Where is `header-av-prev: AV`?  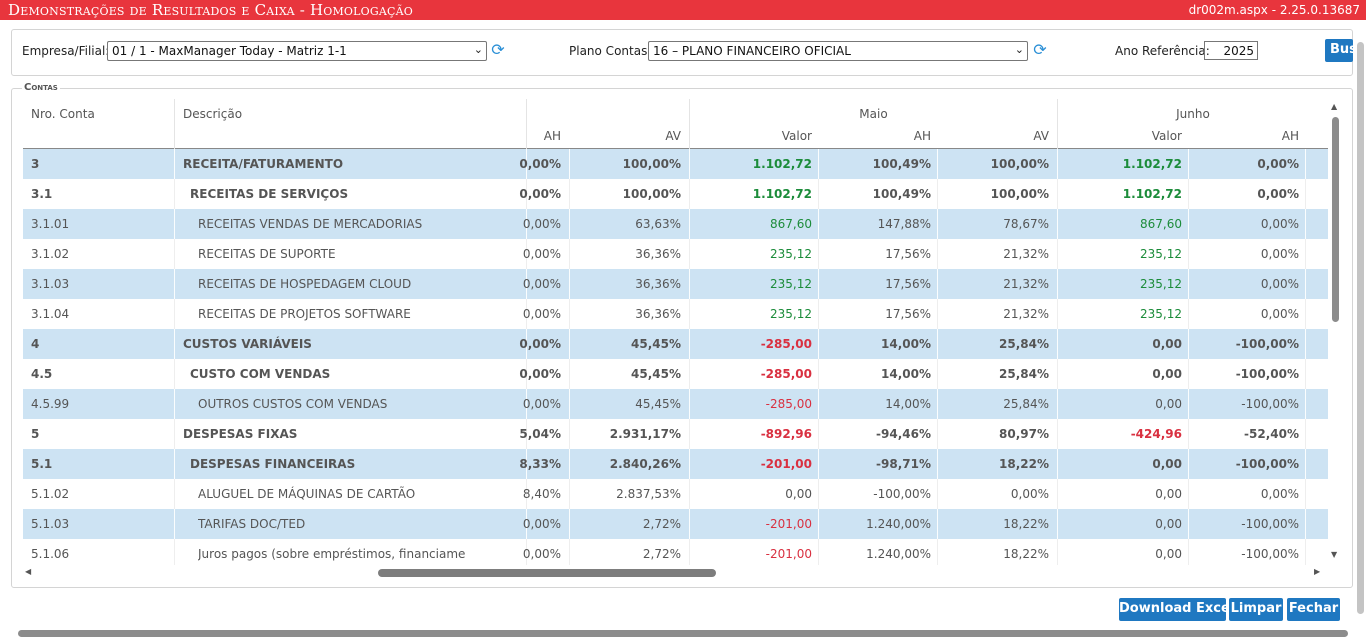 header-av-prev: AV is located at coordinates (673, 136).